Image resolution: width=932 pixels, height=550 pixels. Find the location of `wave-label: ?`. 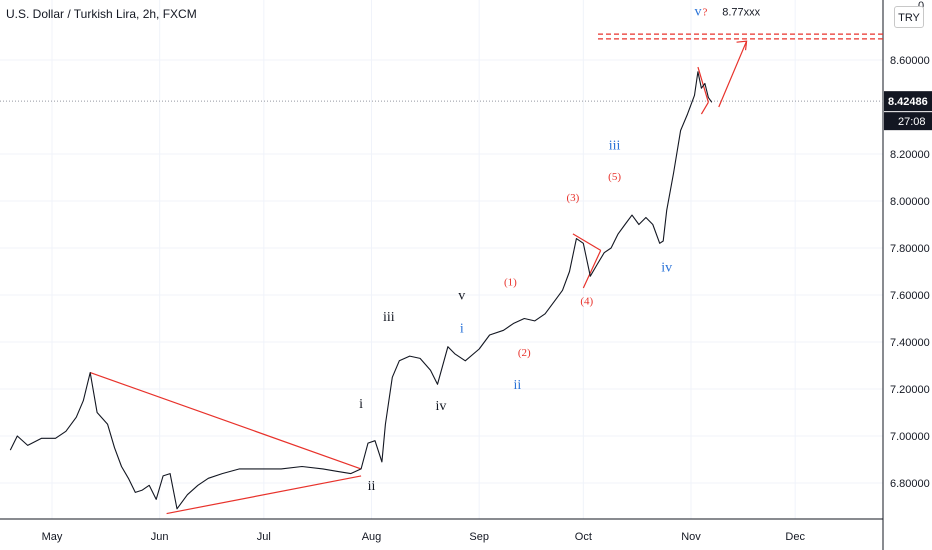

wave-label: ? is located at coordinates (704, 12).